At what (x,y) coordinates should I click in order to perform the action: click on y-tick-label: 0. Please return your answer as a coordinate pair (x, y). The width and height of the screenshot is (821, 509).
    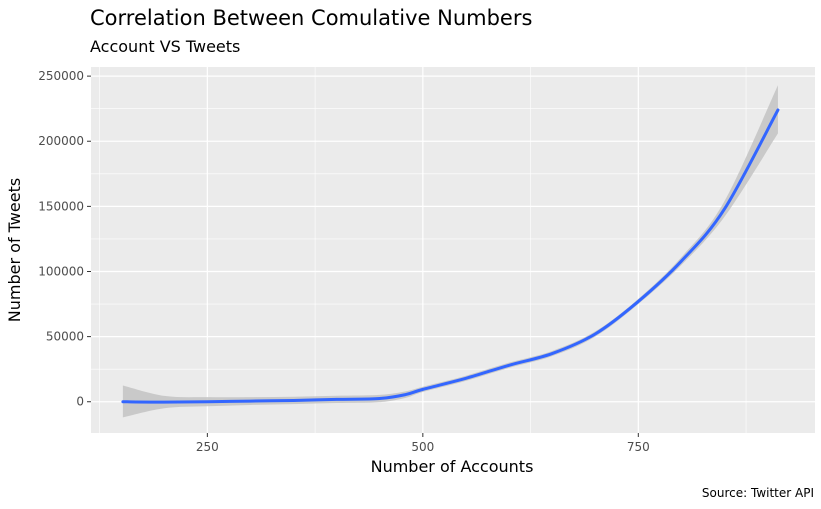
    Looking at the image, I should click on (80, 402).